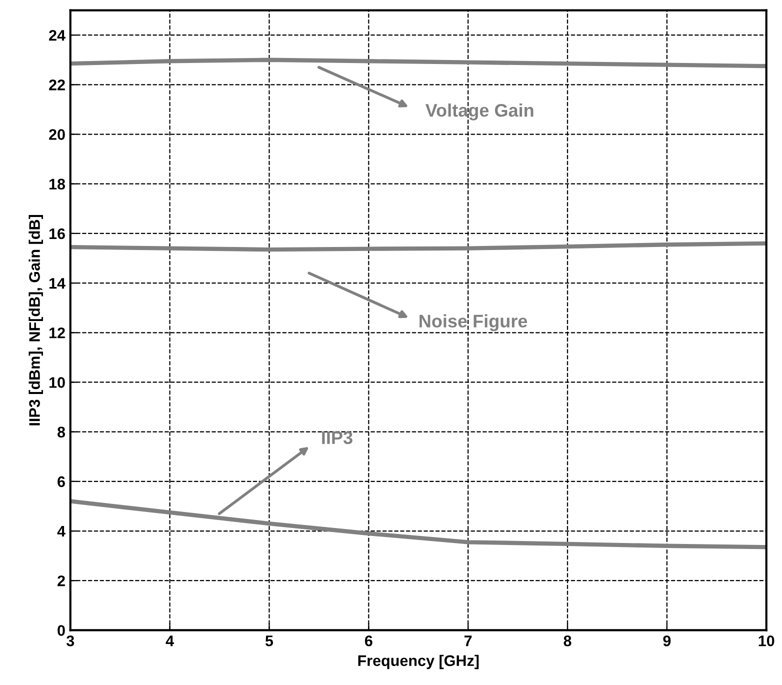  What do you see at coordinates (269, 641) in the screenshot?
I see `x-tick-label: 5` at bounding box center [269, 641].